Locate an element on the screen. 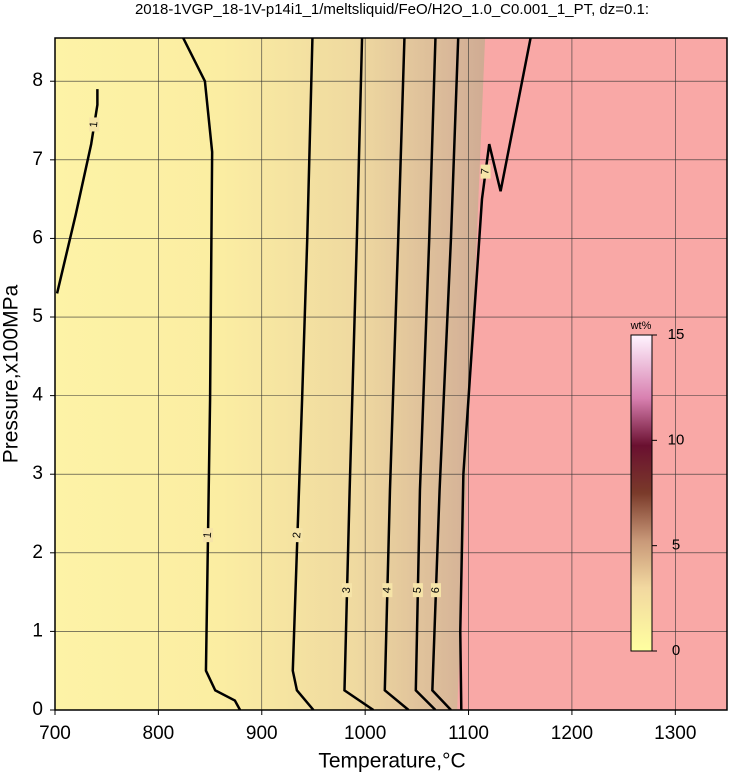  y-tick-label: 7 is located at coordinates (37, 159).